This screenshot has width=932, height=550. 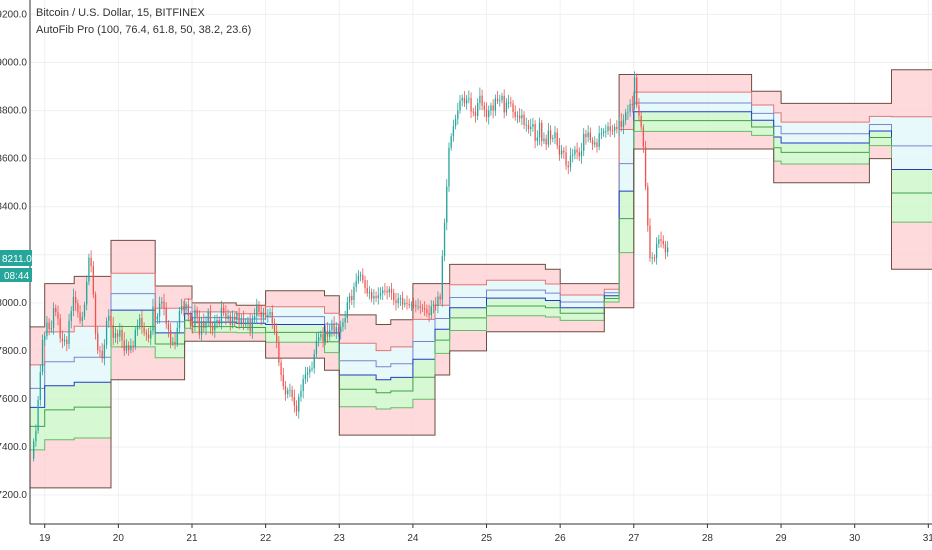 I want to click on x-tick-label: 20, so click(x=119, y=538).